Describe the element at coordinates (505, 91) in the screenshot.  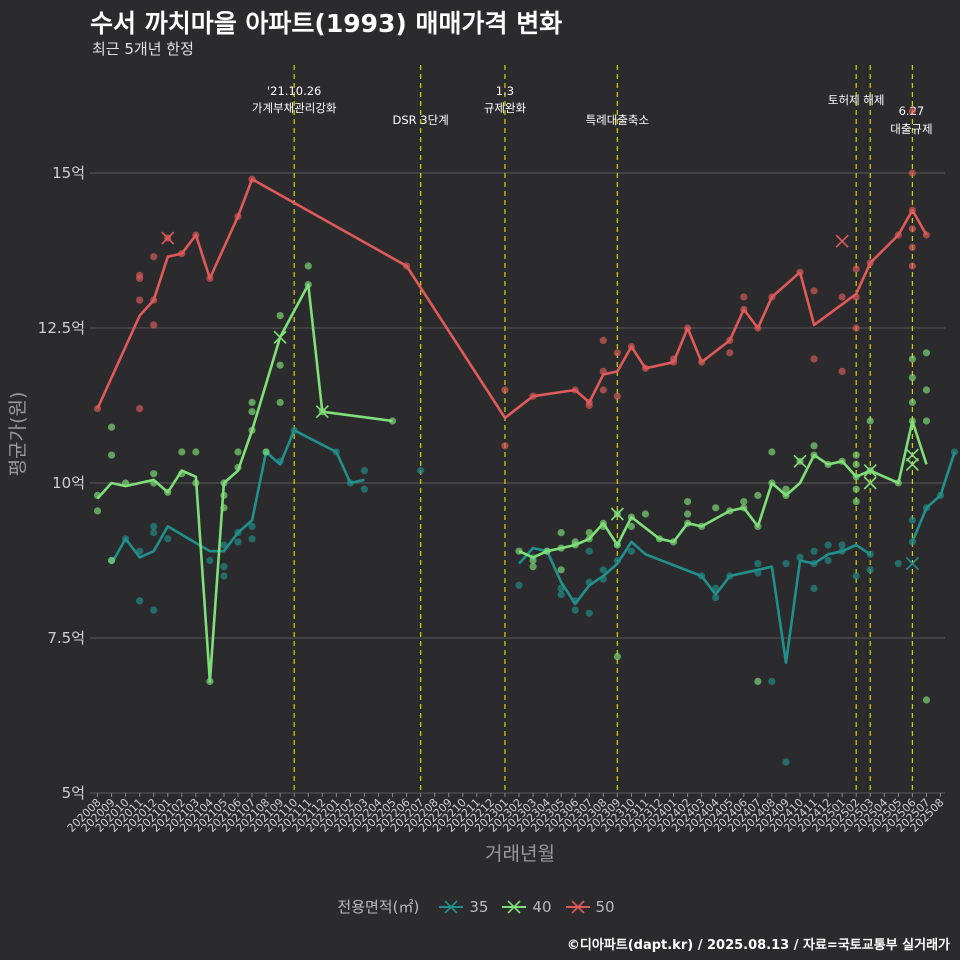
I see `event-label: 1.3` at that location.